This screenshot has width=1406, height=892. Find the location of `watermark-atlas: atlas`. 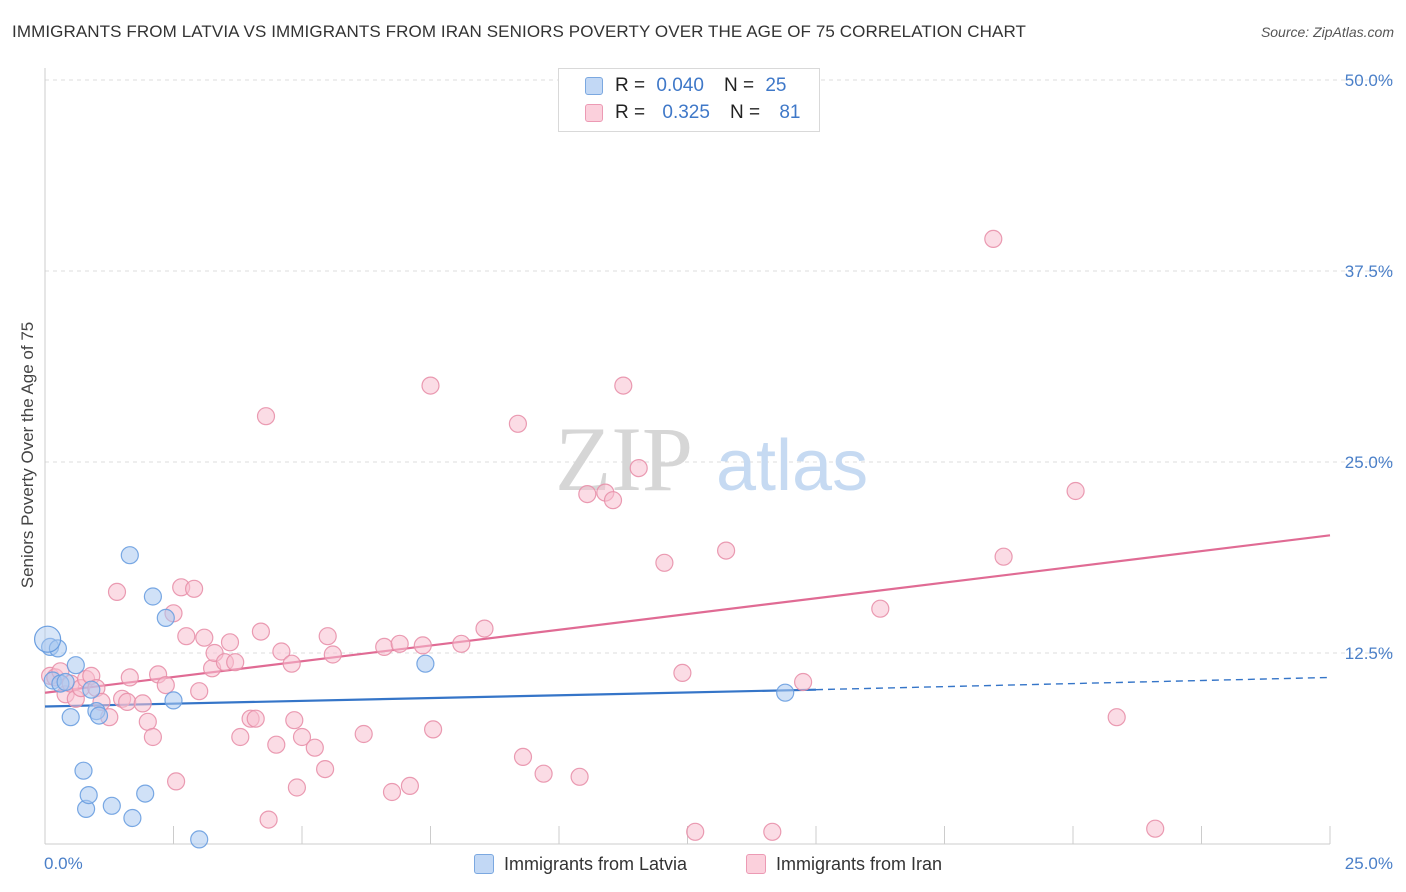

watermark-atlas: atlas is located at coordinates (792, 466).